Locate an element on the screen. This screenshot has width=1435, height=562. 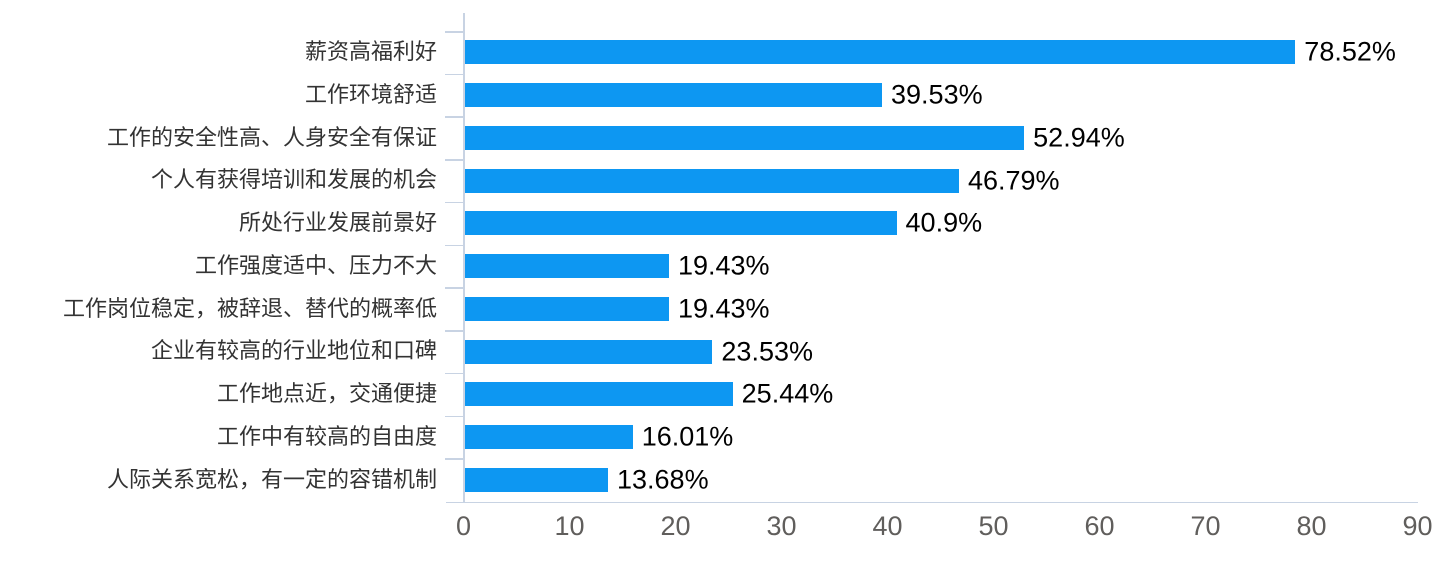
chart-row: 工作中有较高的自由度 16.01% is located at coordinates (708, 437).